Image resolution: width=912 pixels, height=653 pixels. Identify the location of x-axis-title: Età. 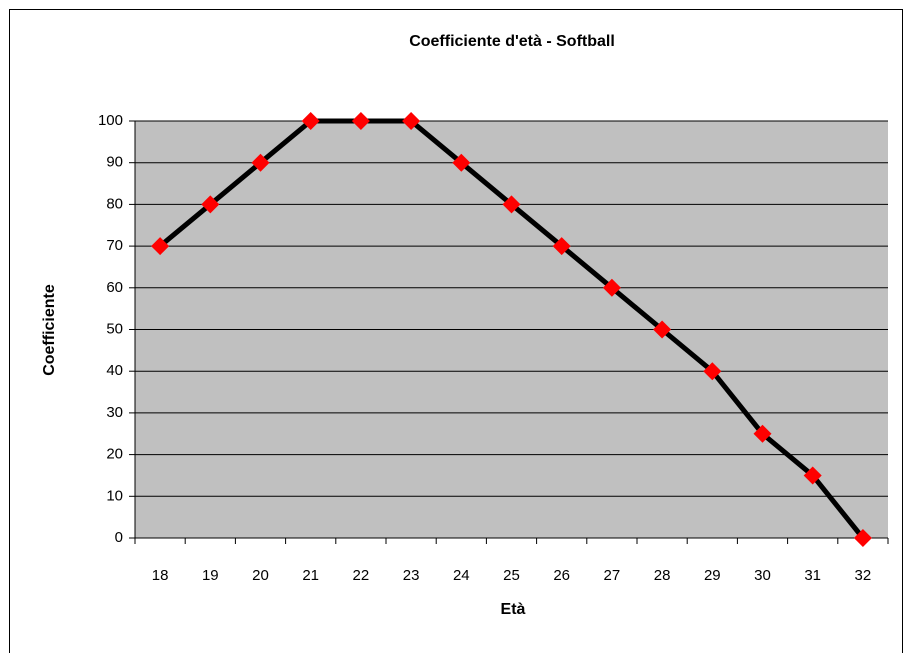
(513, 609).